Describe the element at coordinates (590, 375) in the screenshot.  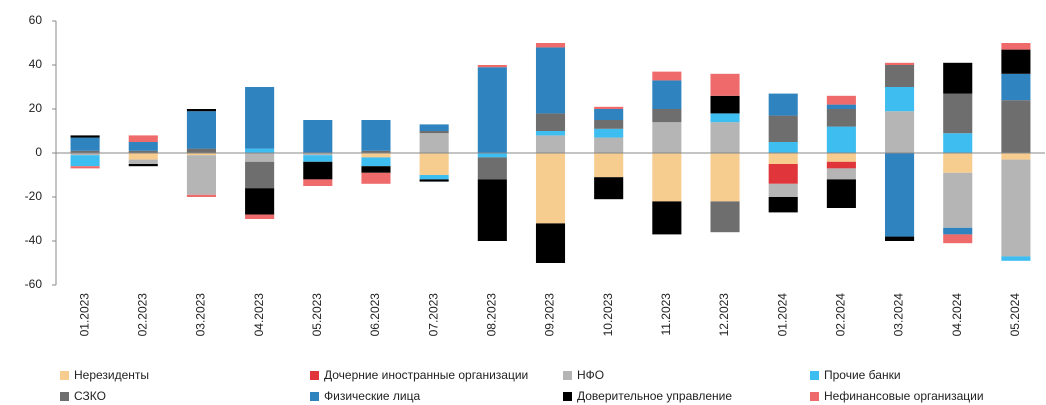
I see `legend-label: НФО` at that location.